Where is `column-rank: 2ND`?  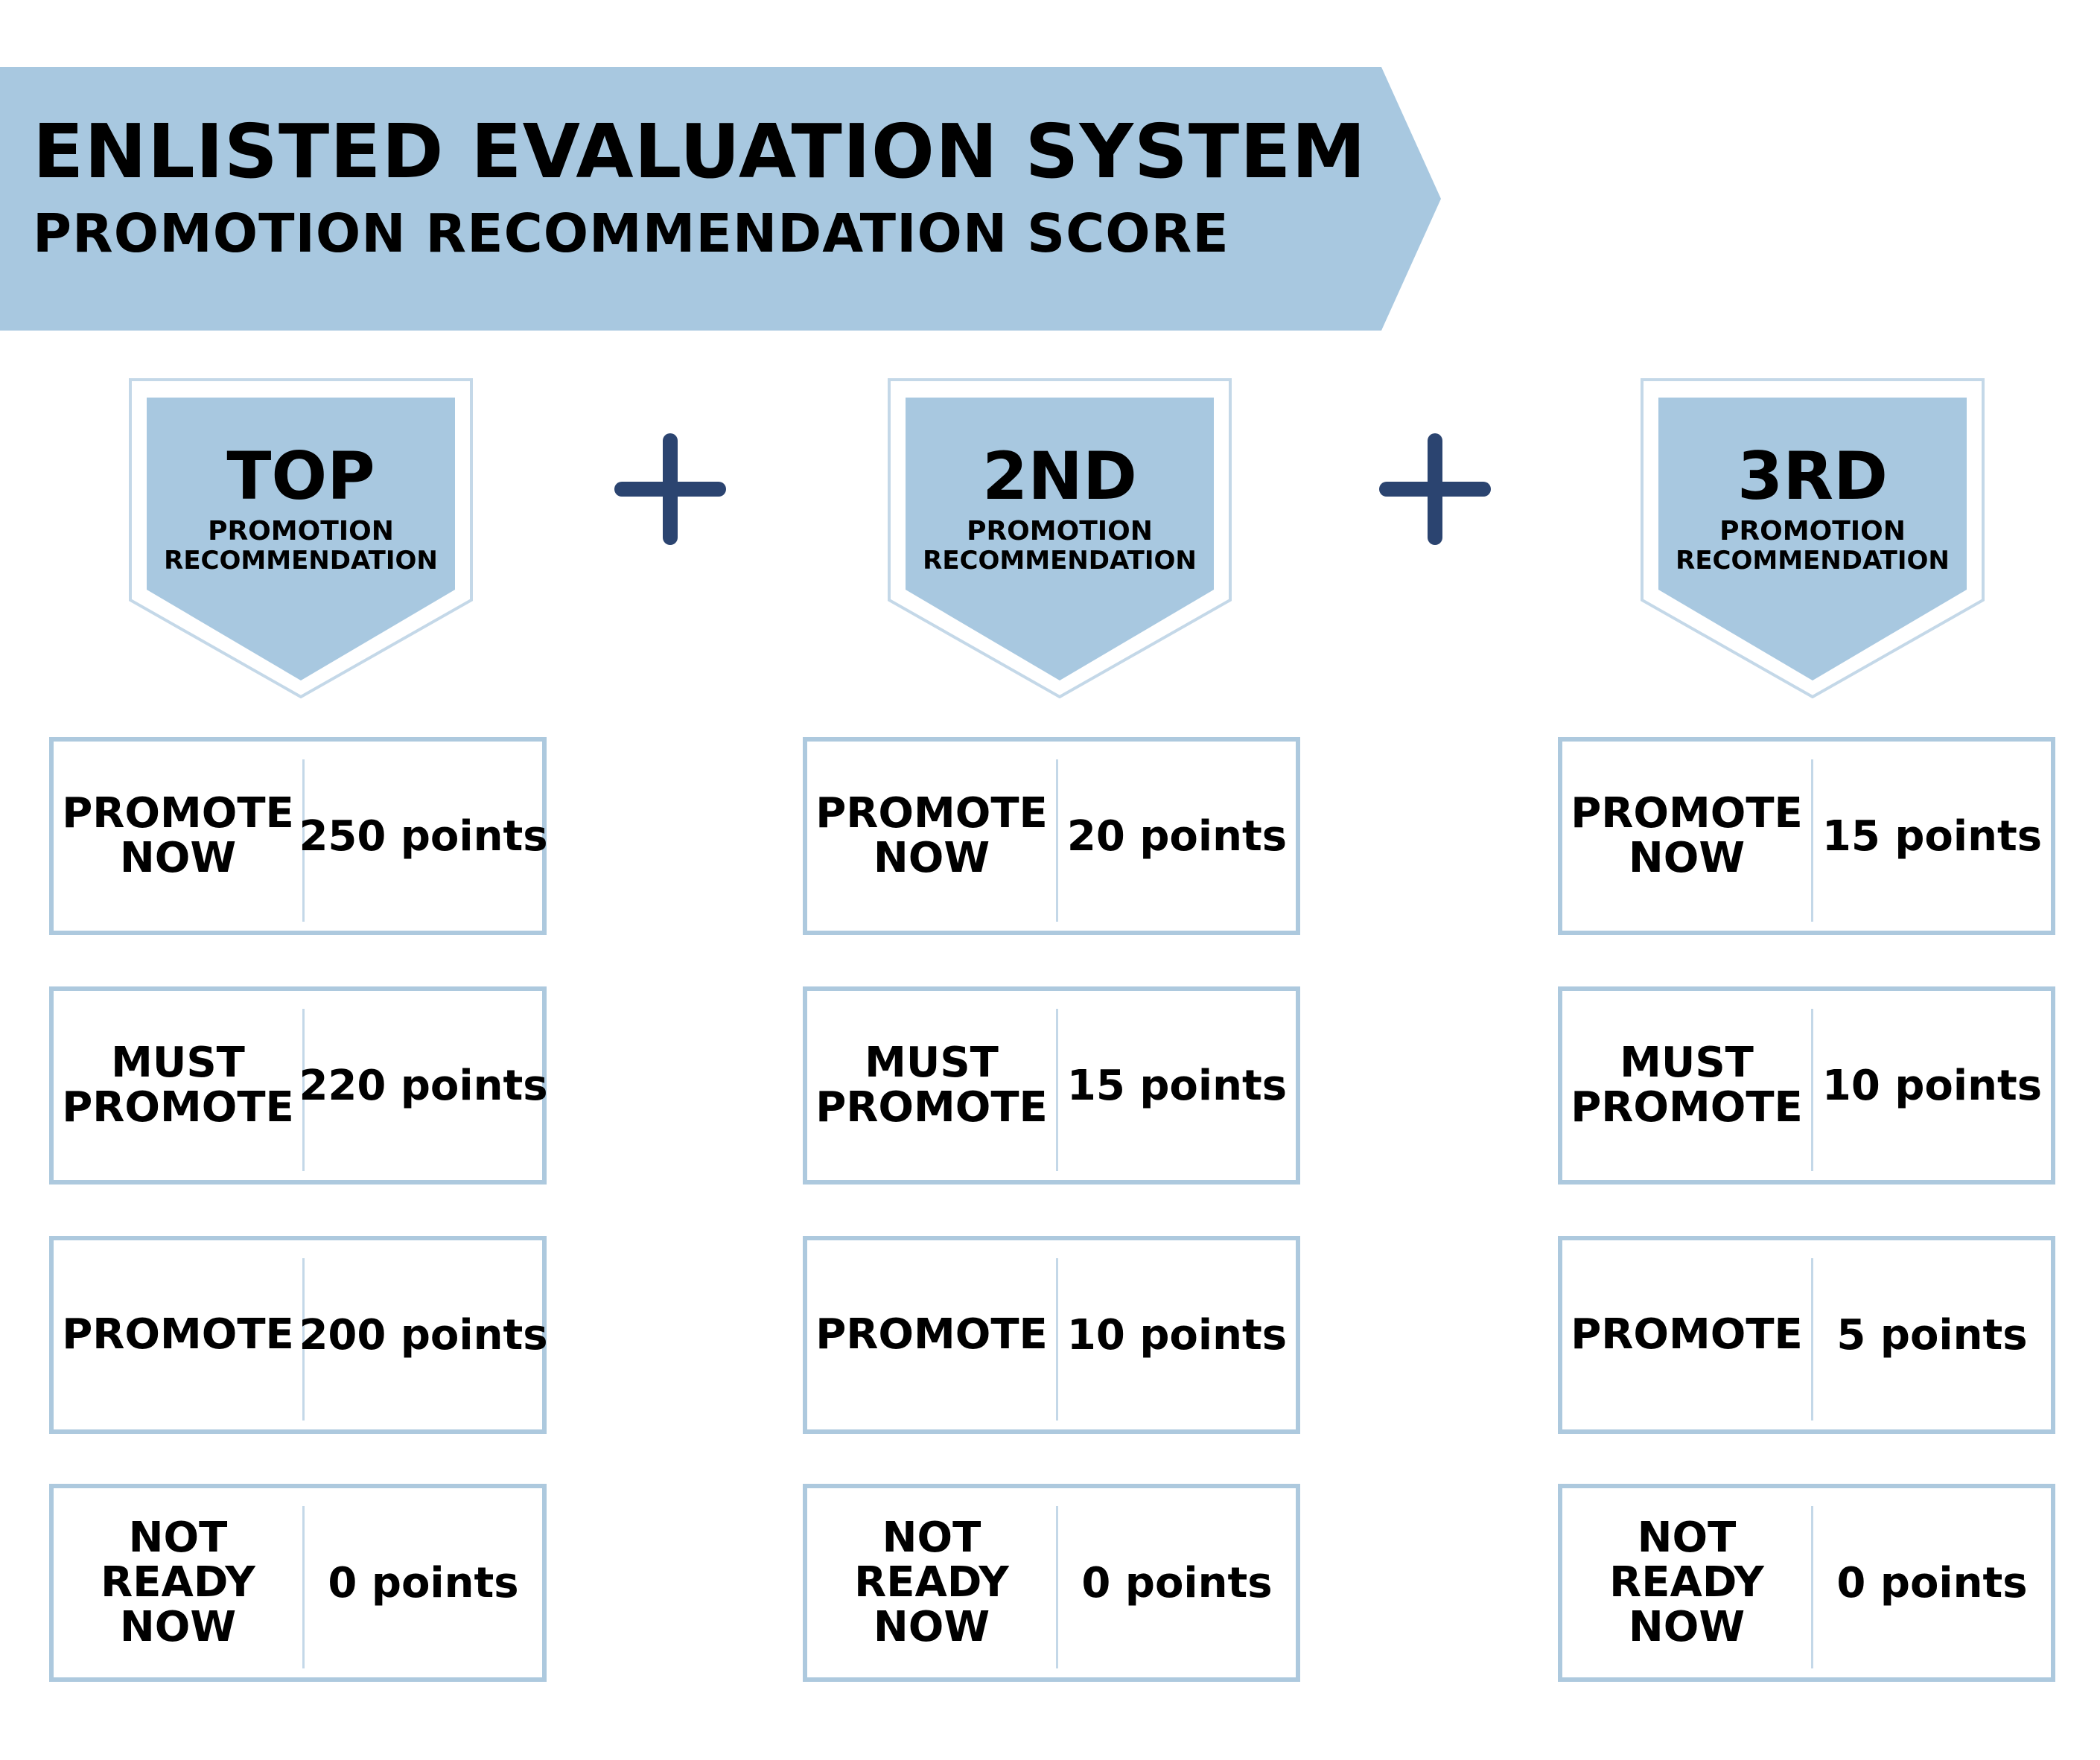
column-rank: 2ND is located at coordinates (1059, 476).